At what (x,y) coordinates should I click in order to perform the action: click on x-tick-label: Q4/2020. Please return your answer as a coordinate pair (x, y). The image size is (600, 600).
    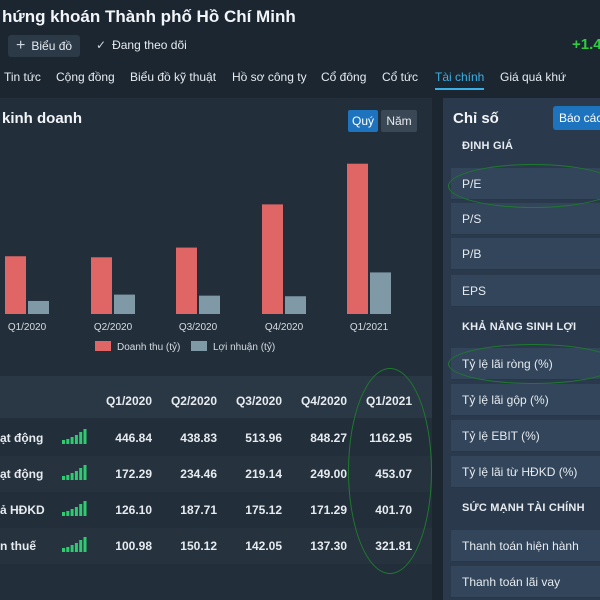
    Looking at the image, I should click on (284, 327).